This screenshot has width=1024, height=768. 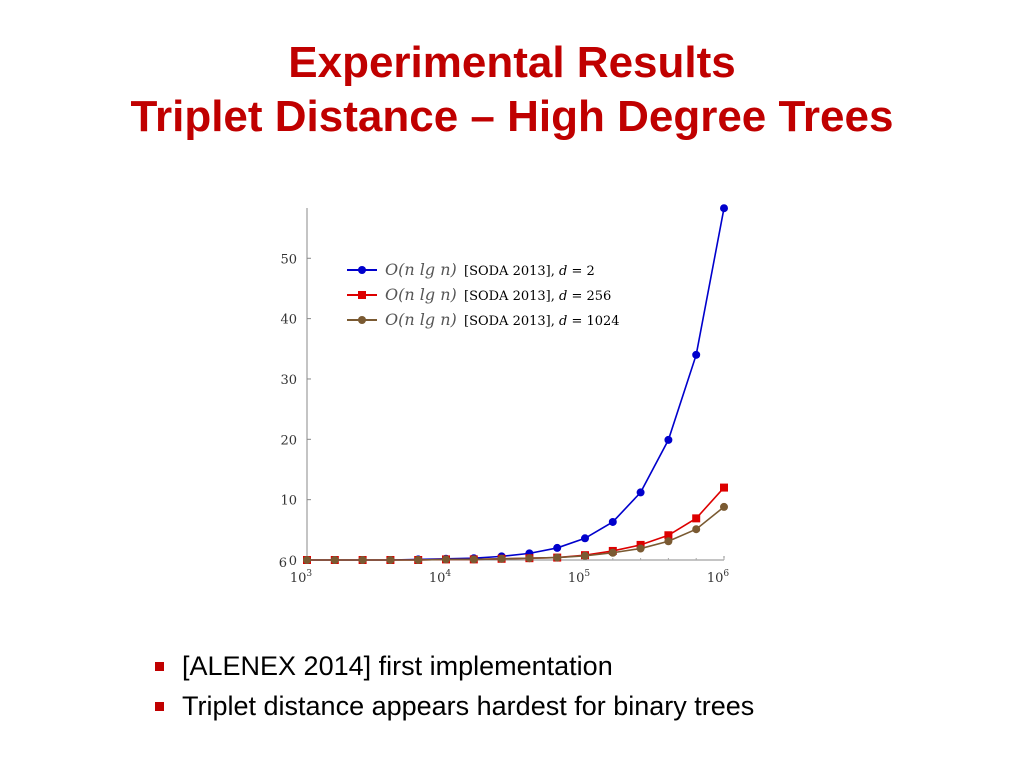 What do you see at coordinates (288, 380) in the screenshot?
I see `y-tick-label: 30` at bounding box center [288, 380].